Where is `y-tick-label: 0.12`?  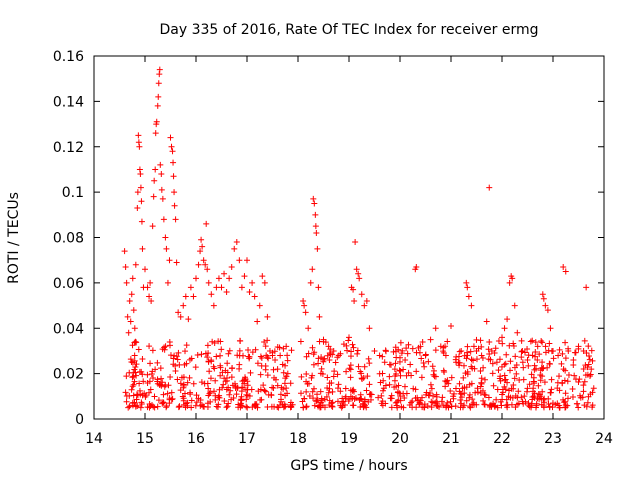 y-tick-label: 0.12 is located at coordinates (68, 148).